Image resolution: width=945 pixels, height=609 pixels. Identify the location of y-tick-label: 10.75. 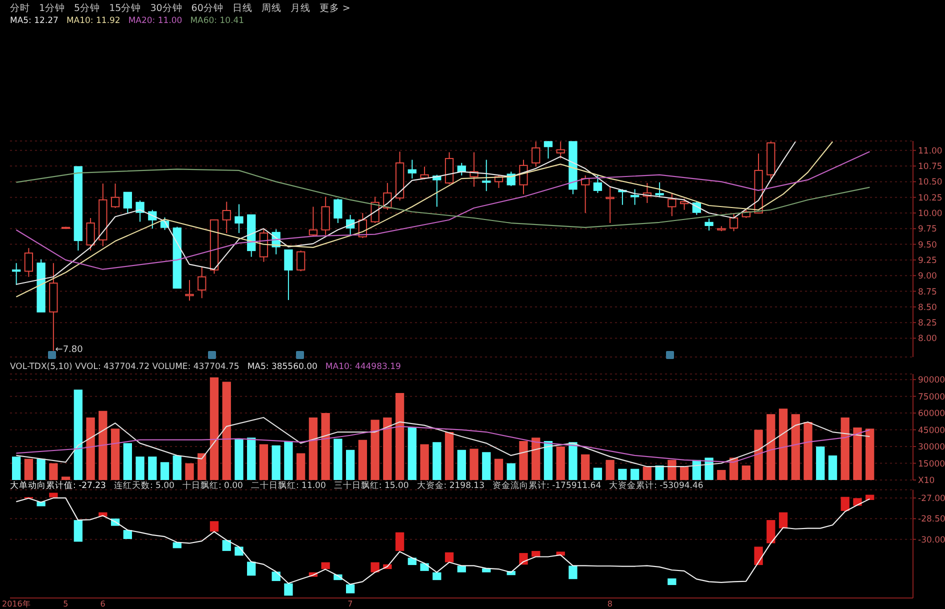
(930, 167).